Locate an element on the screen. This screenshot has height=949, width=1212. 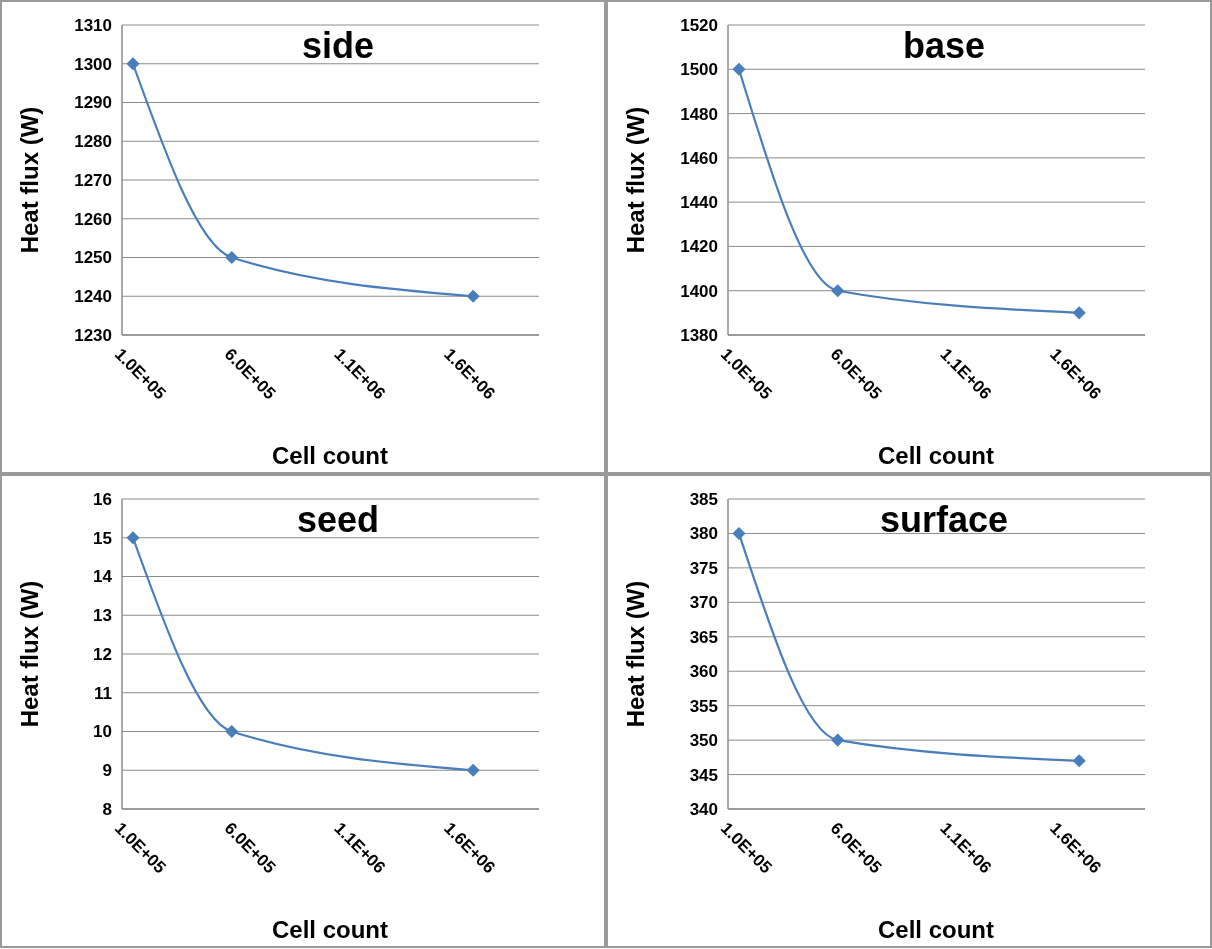
y-tick-label: 1230 is located at coordinates (93, 335).